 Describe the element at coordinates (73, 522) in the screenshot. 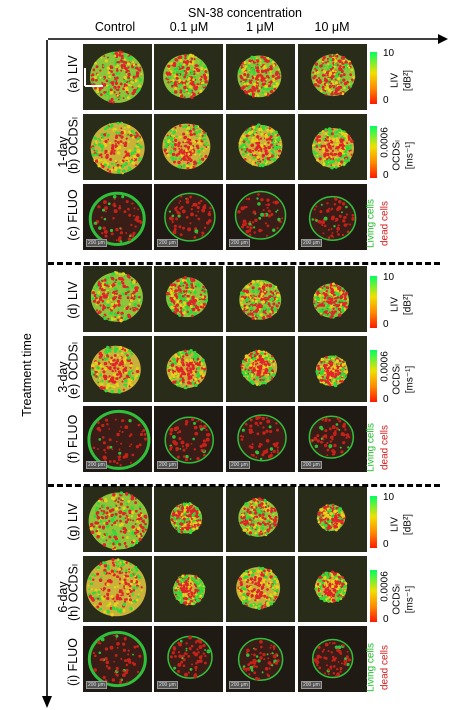

I see `row-label-g: (g) LIV` at that location.